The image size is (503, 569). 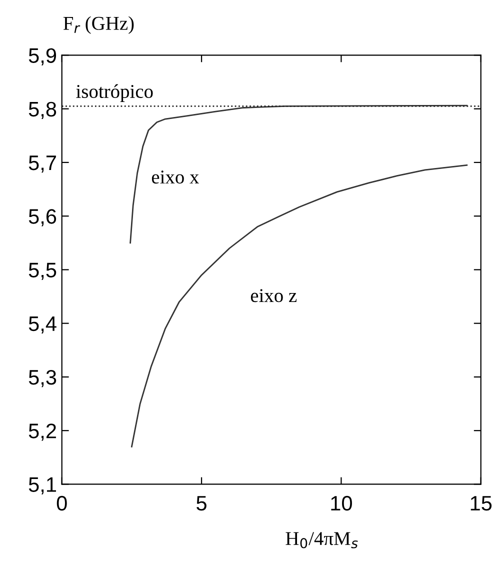 What do you see at coordinates (201, 503) in the screenshot?
I see `x-tick-label: 5` at bounding box center [201, 503].